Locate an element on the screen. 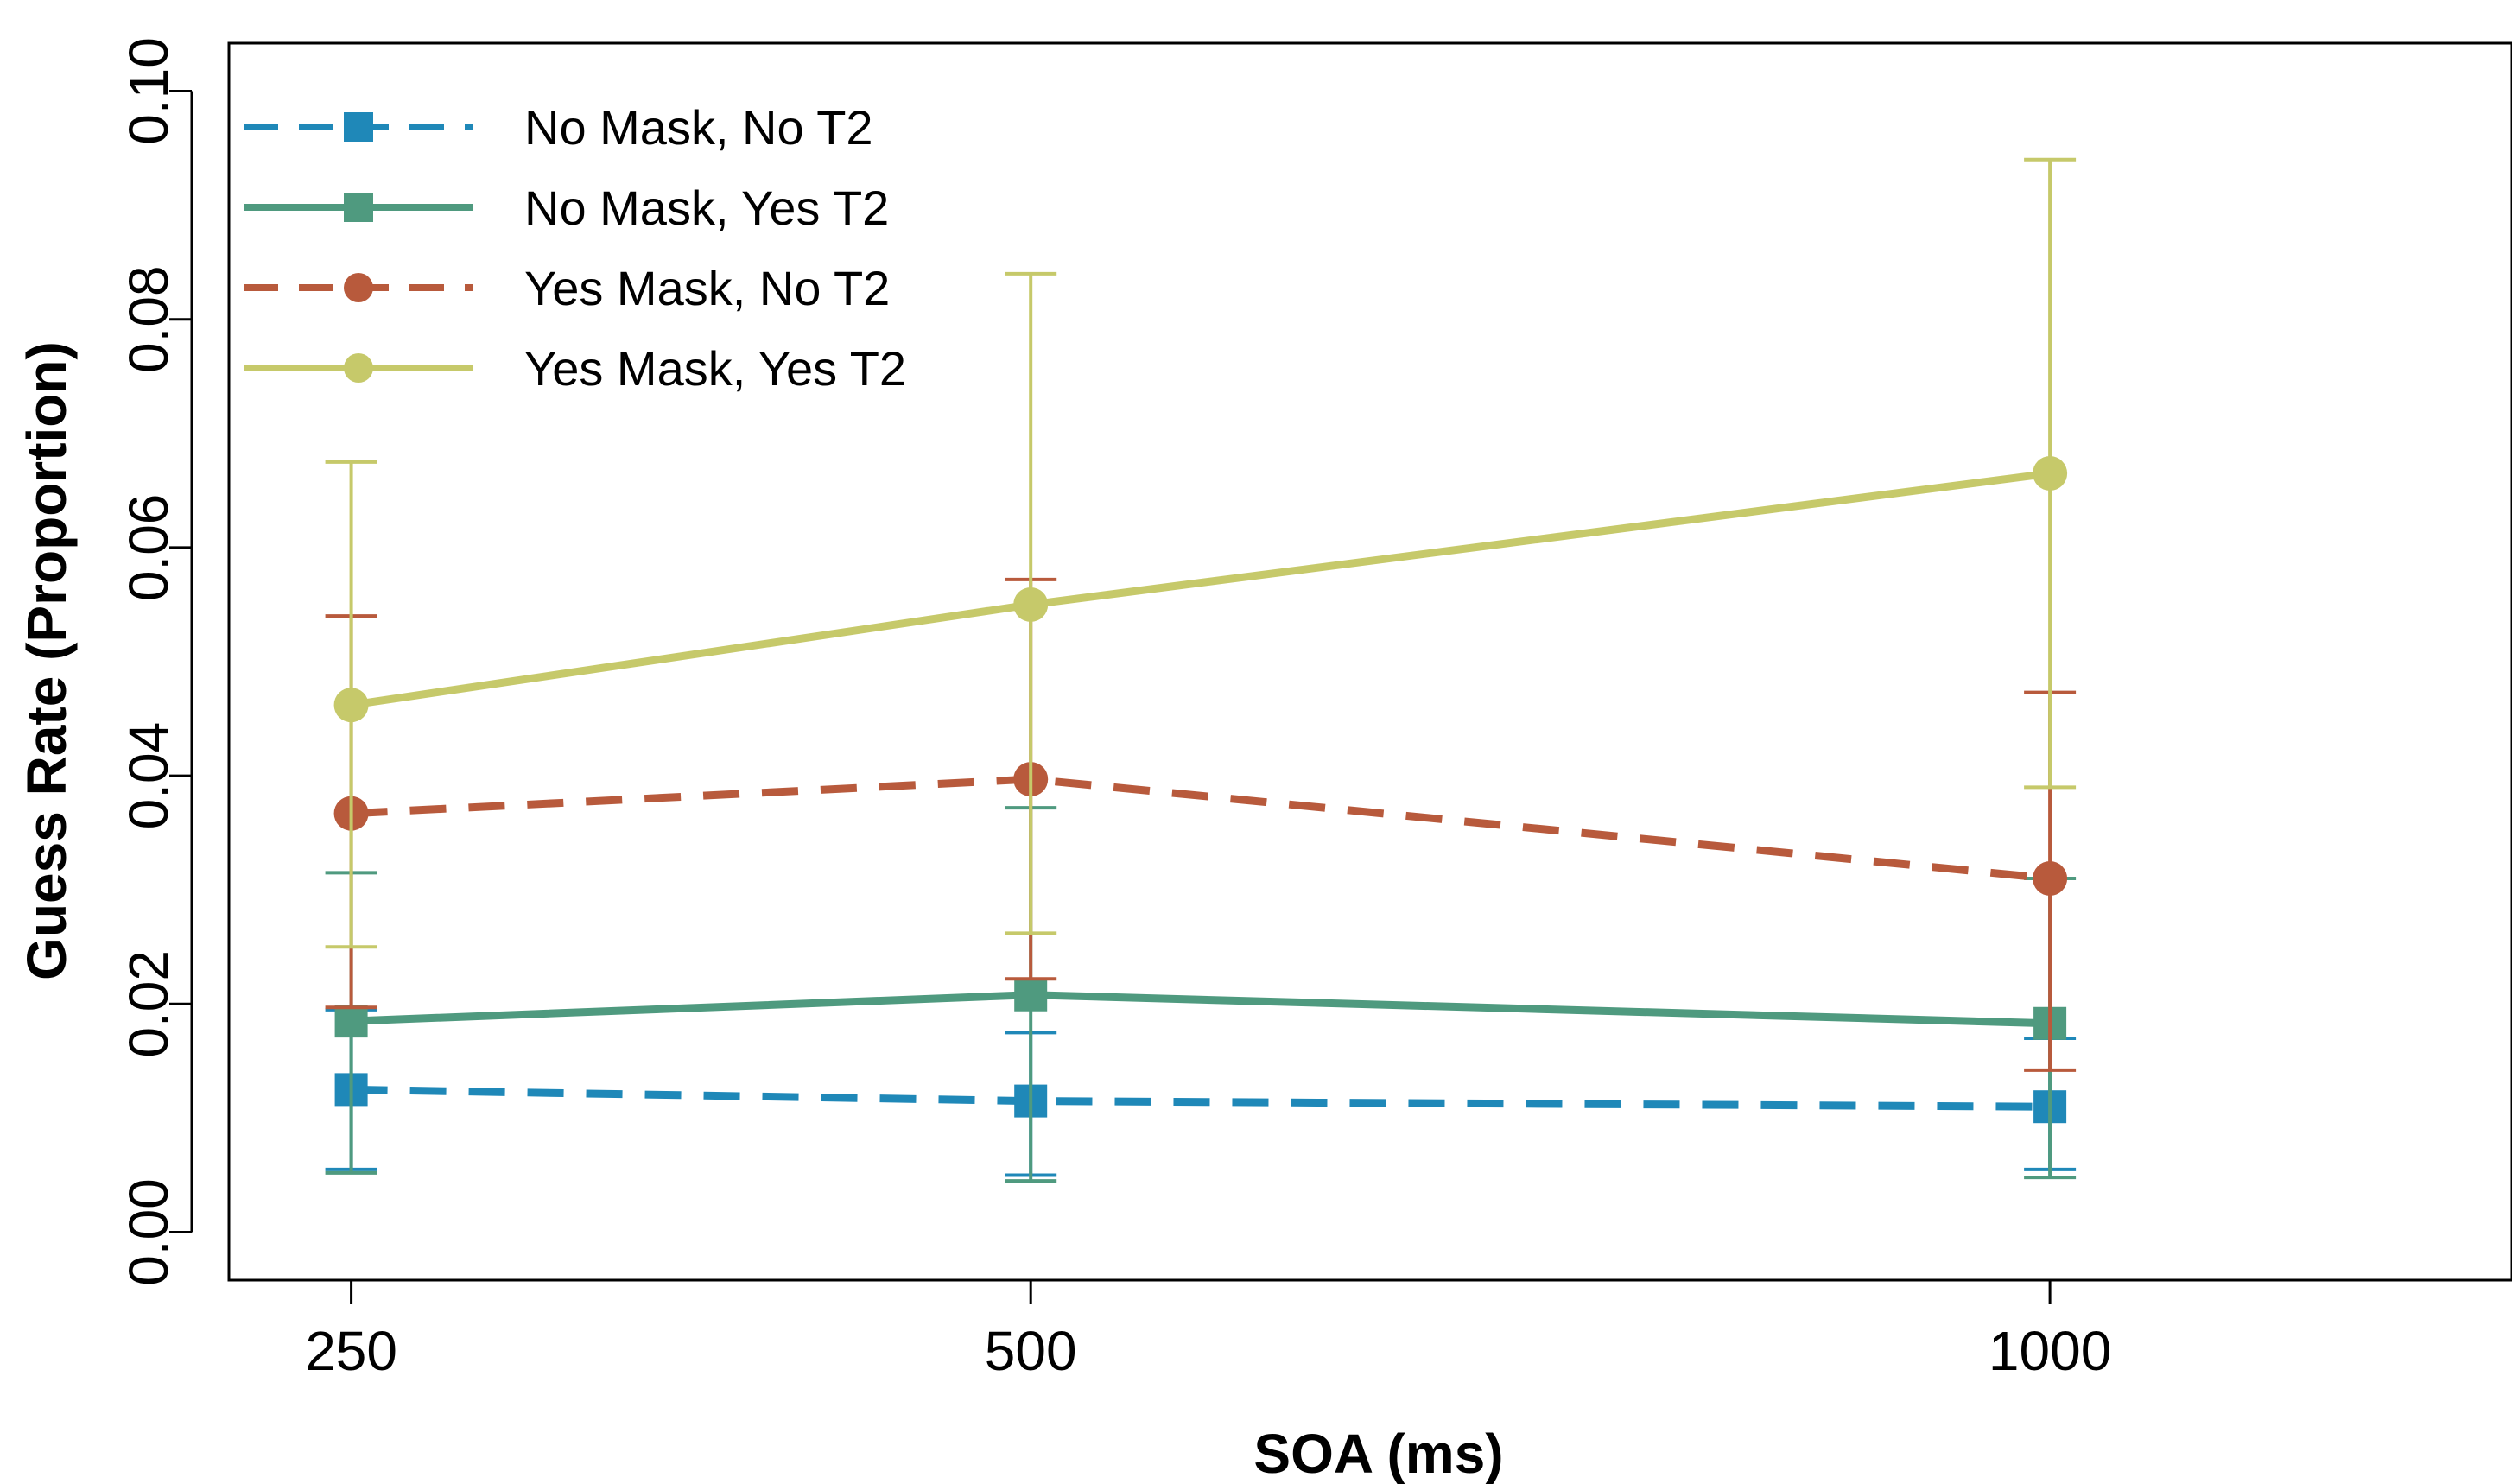 The height and width of the screenshot is (1484, 2512). legend-label: Yes Mask, No T2 is located at coordinates (707, 288).